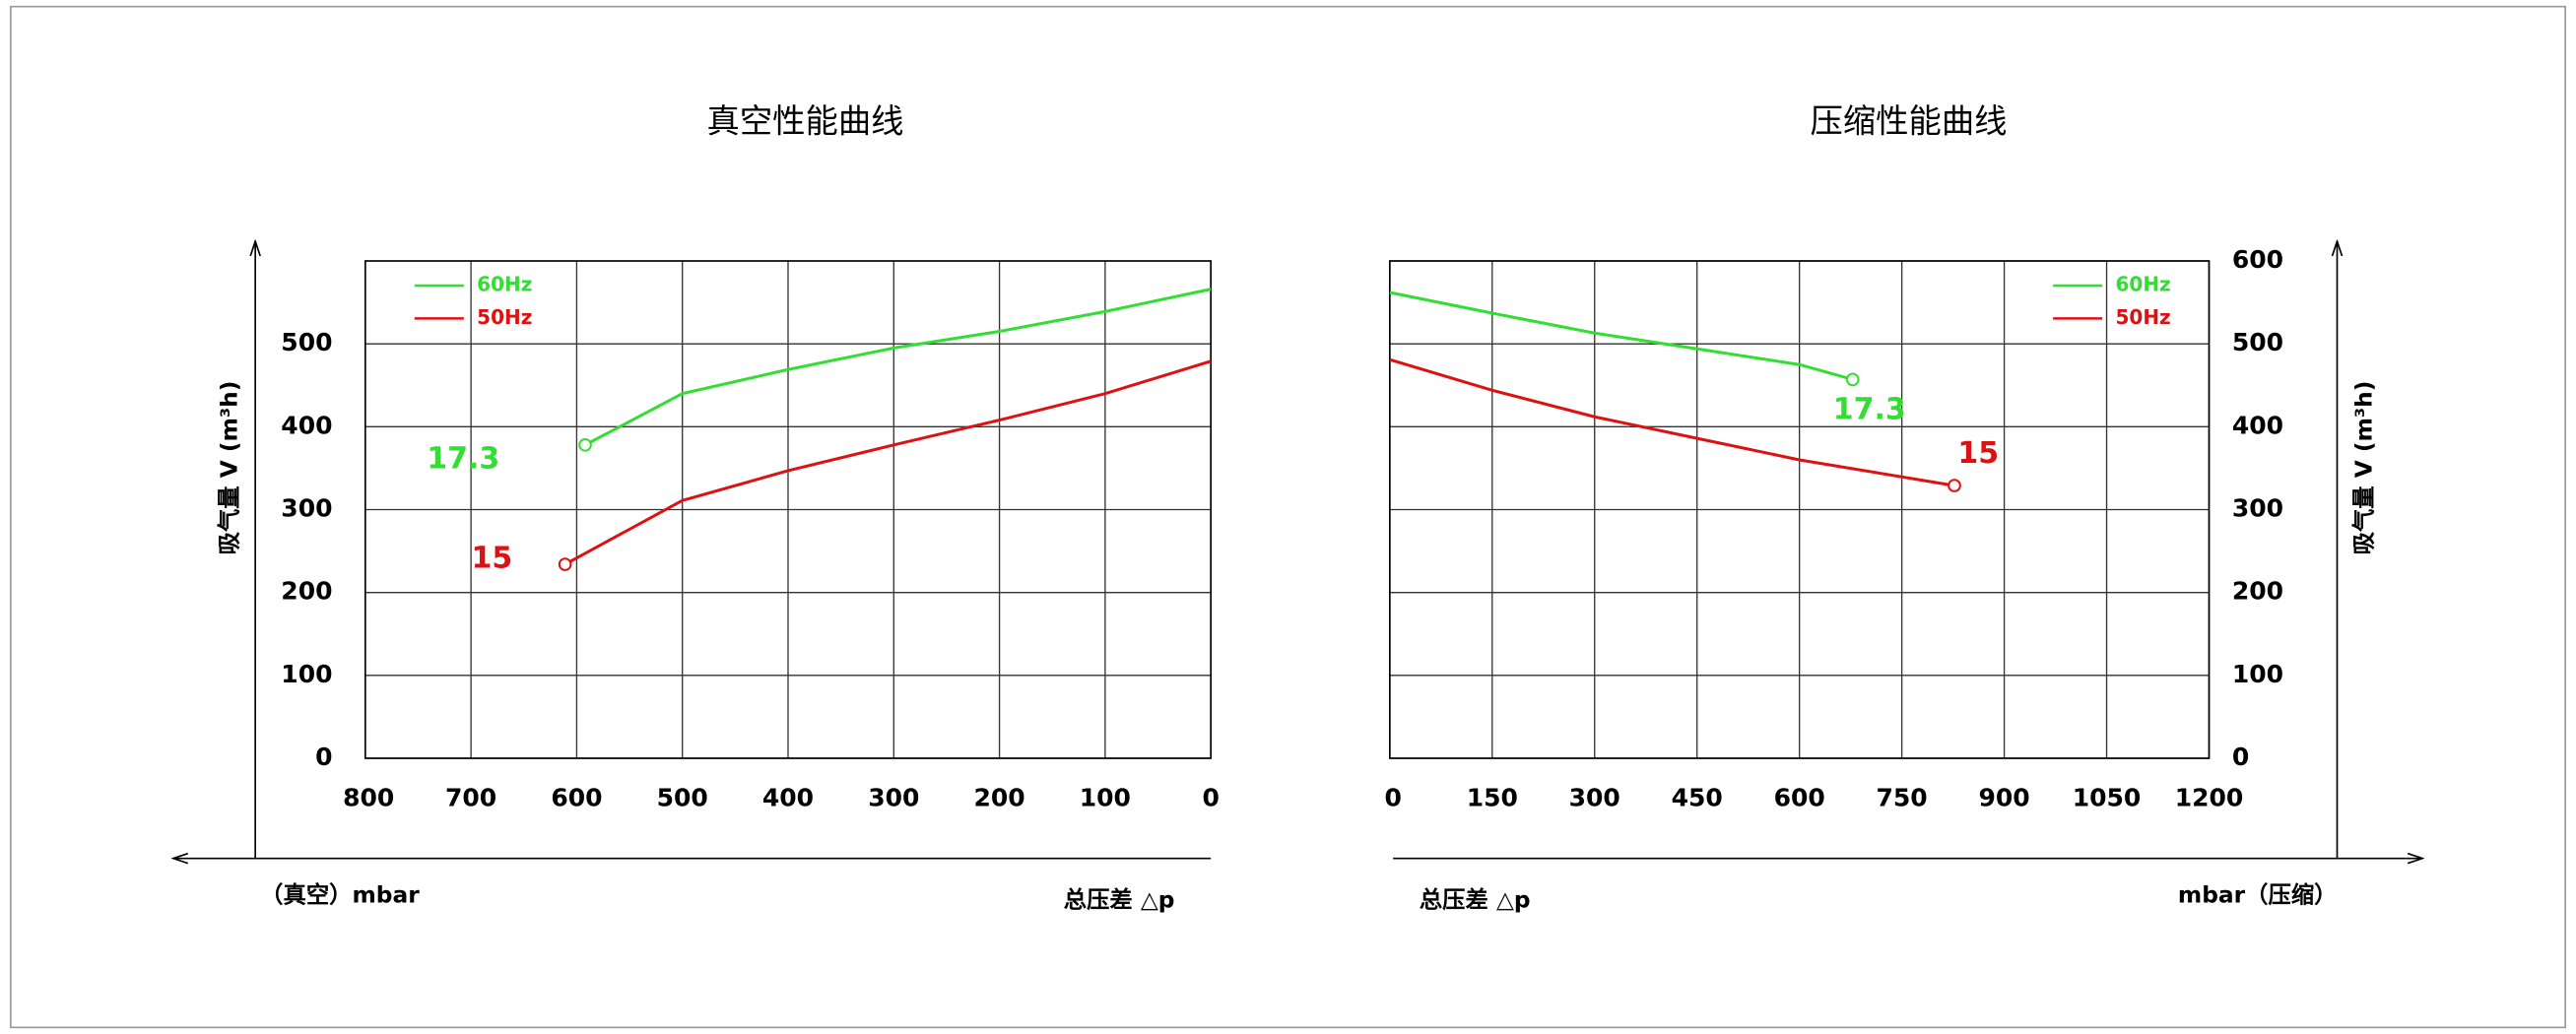 This screenshot has width=2576, height=1034. I want to click on x-tick-label: 100, so click(1106, 798).